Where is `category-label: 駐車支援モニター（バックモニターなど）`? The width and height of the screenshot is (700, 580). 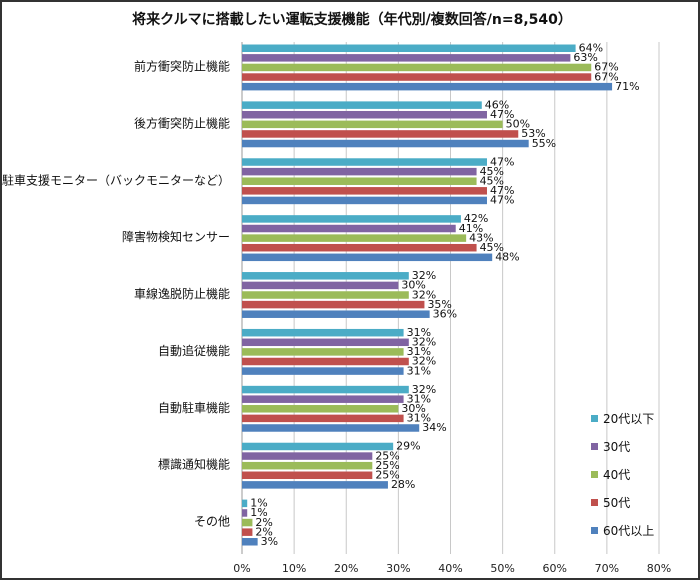
category-label: 駐車支援モニター（バックモニターなど） is located at coordinates (116, 179).